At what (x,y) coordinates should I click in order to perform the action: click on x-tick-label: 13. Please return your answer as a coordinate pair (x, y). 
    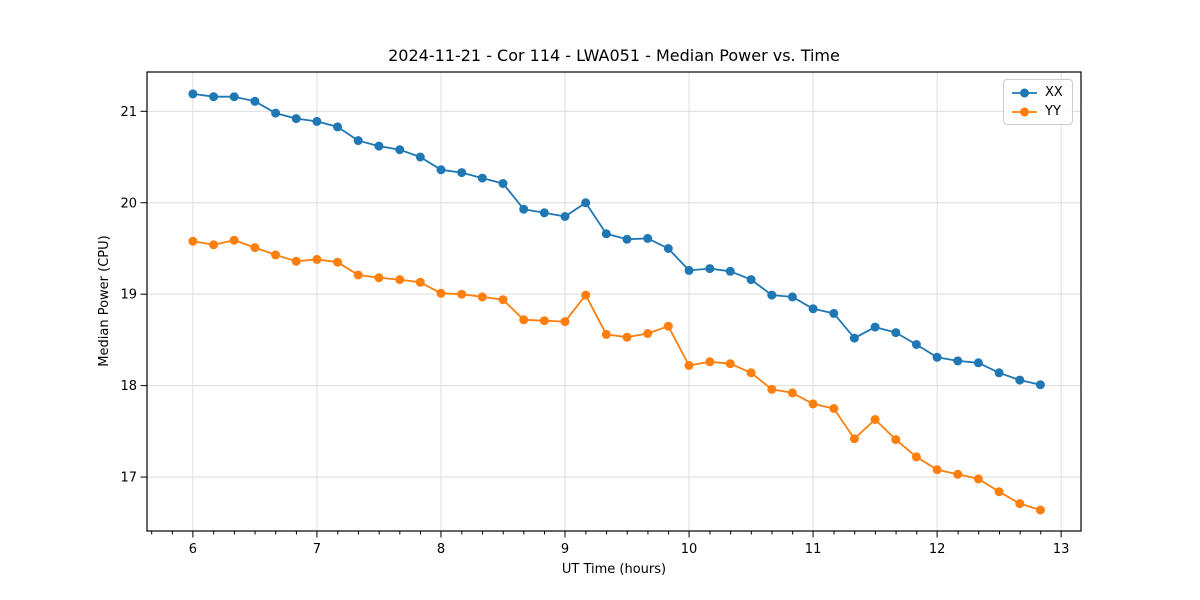
    Looking at the image, I should click on (1061, 549).